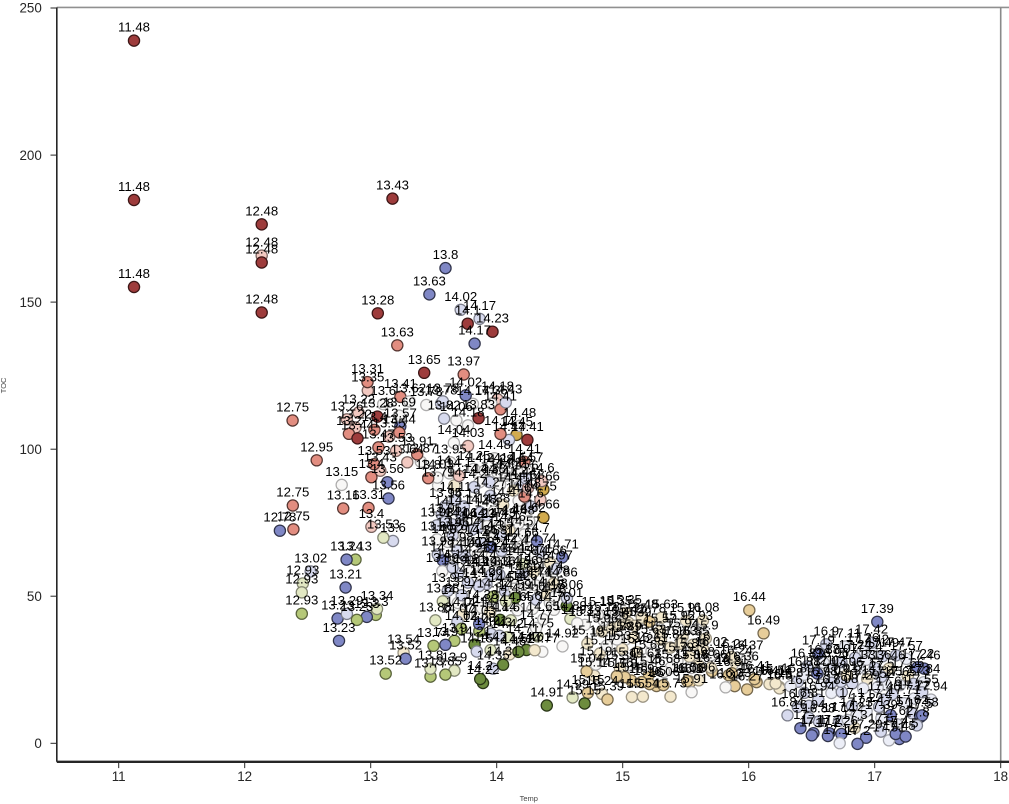  I want to click on svg-text: 17.24, so click(855, 644).